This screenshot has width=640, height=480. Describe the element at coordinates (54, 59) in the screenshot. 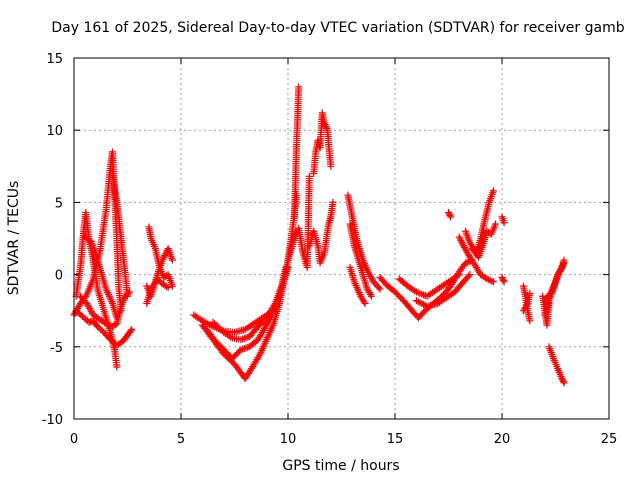

I see `y-tick-label: 15` at that location.